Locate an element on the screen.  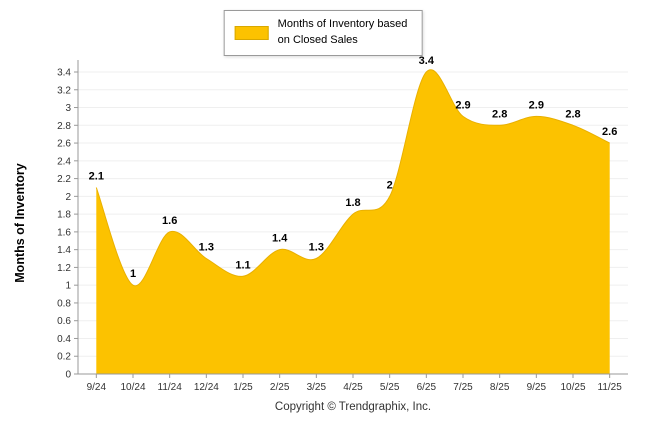
x-tick-label: 6/25 is located at coordinates (427, 387).